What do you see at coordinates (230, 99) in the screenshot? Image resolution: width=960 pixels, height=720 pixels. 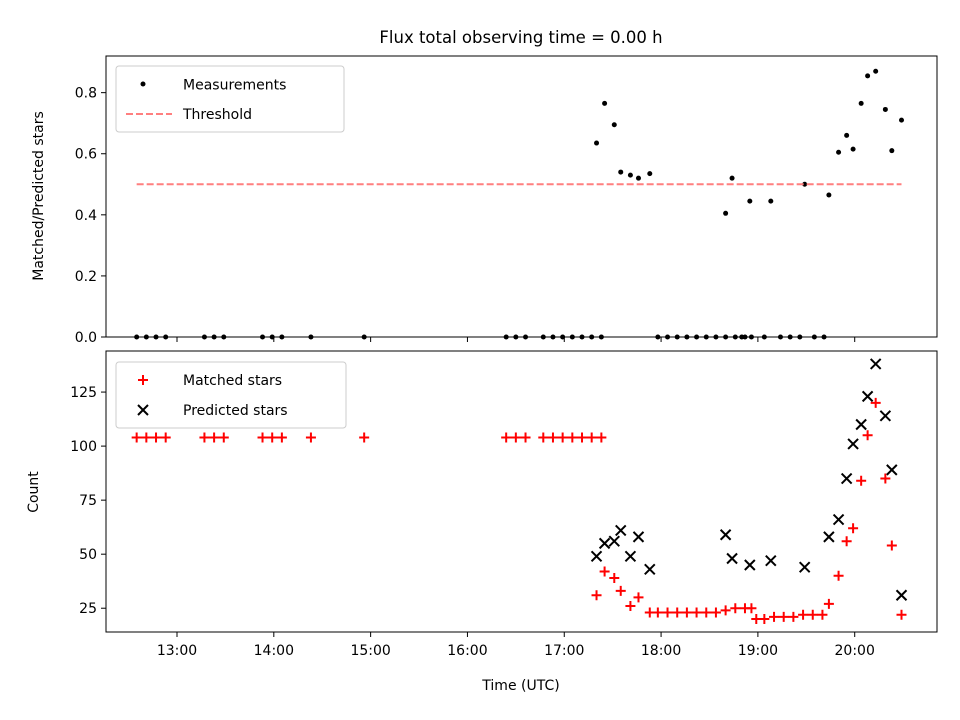 I see `top-legend: Measurements Threshold` at bounding box center [230, 99].